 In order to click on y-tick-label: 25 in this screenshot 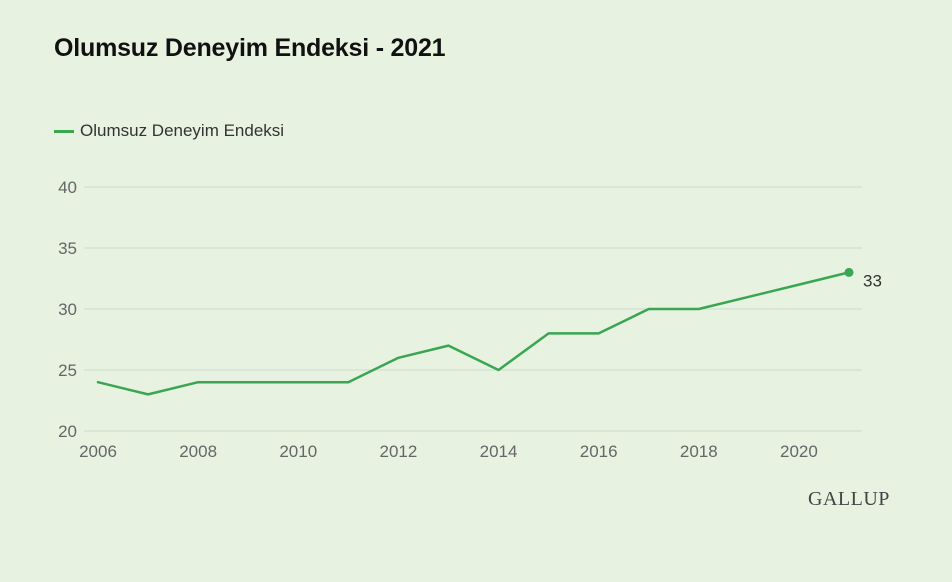, I will do `click(67, 370)`.